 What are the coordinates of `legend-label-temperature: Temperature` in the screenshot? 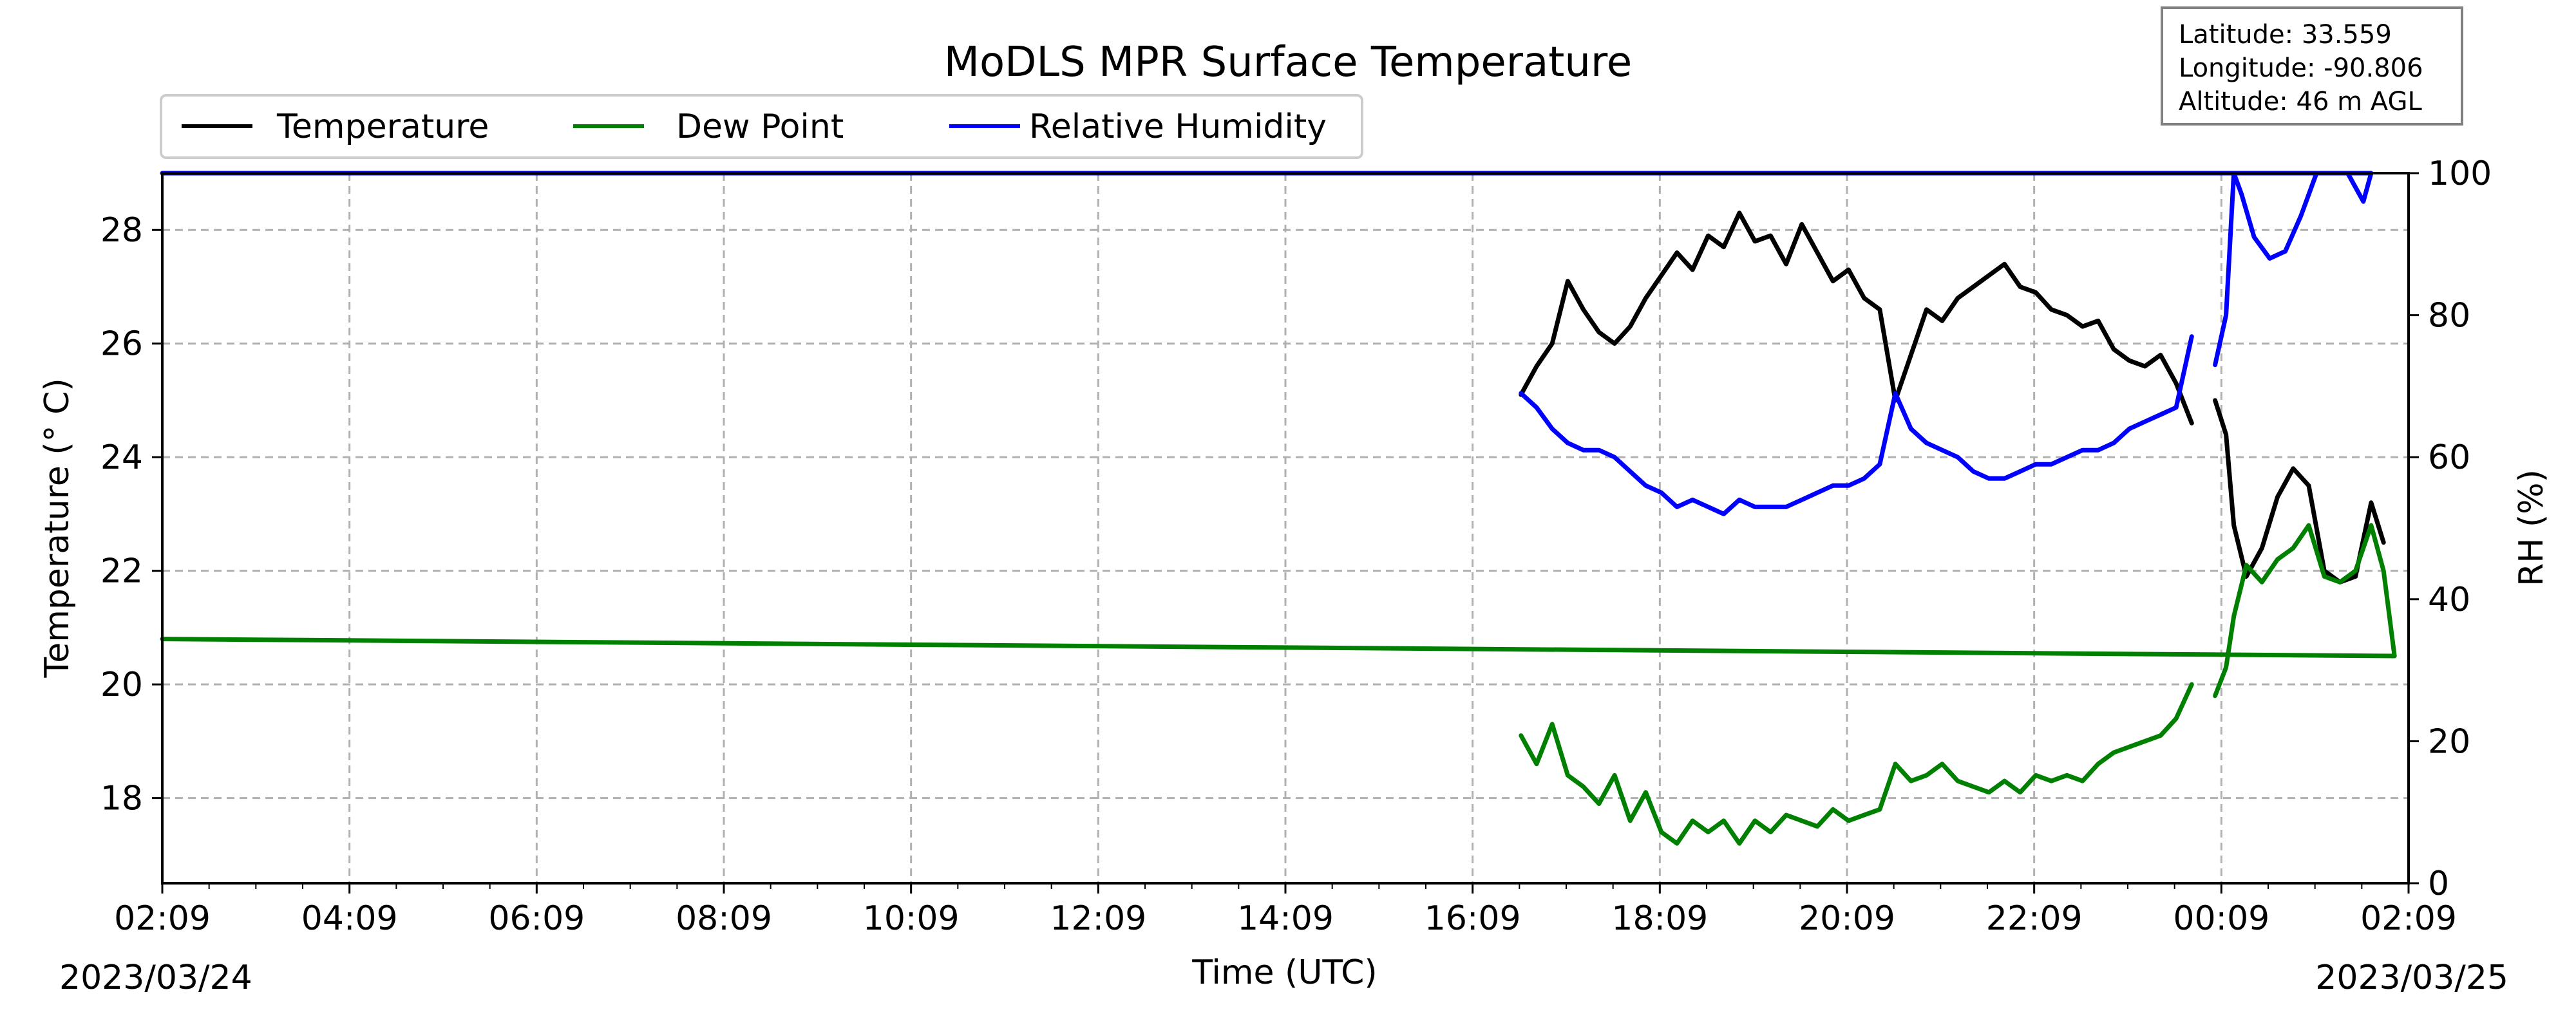 It's located at (382, 127).